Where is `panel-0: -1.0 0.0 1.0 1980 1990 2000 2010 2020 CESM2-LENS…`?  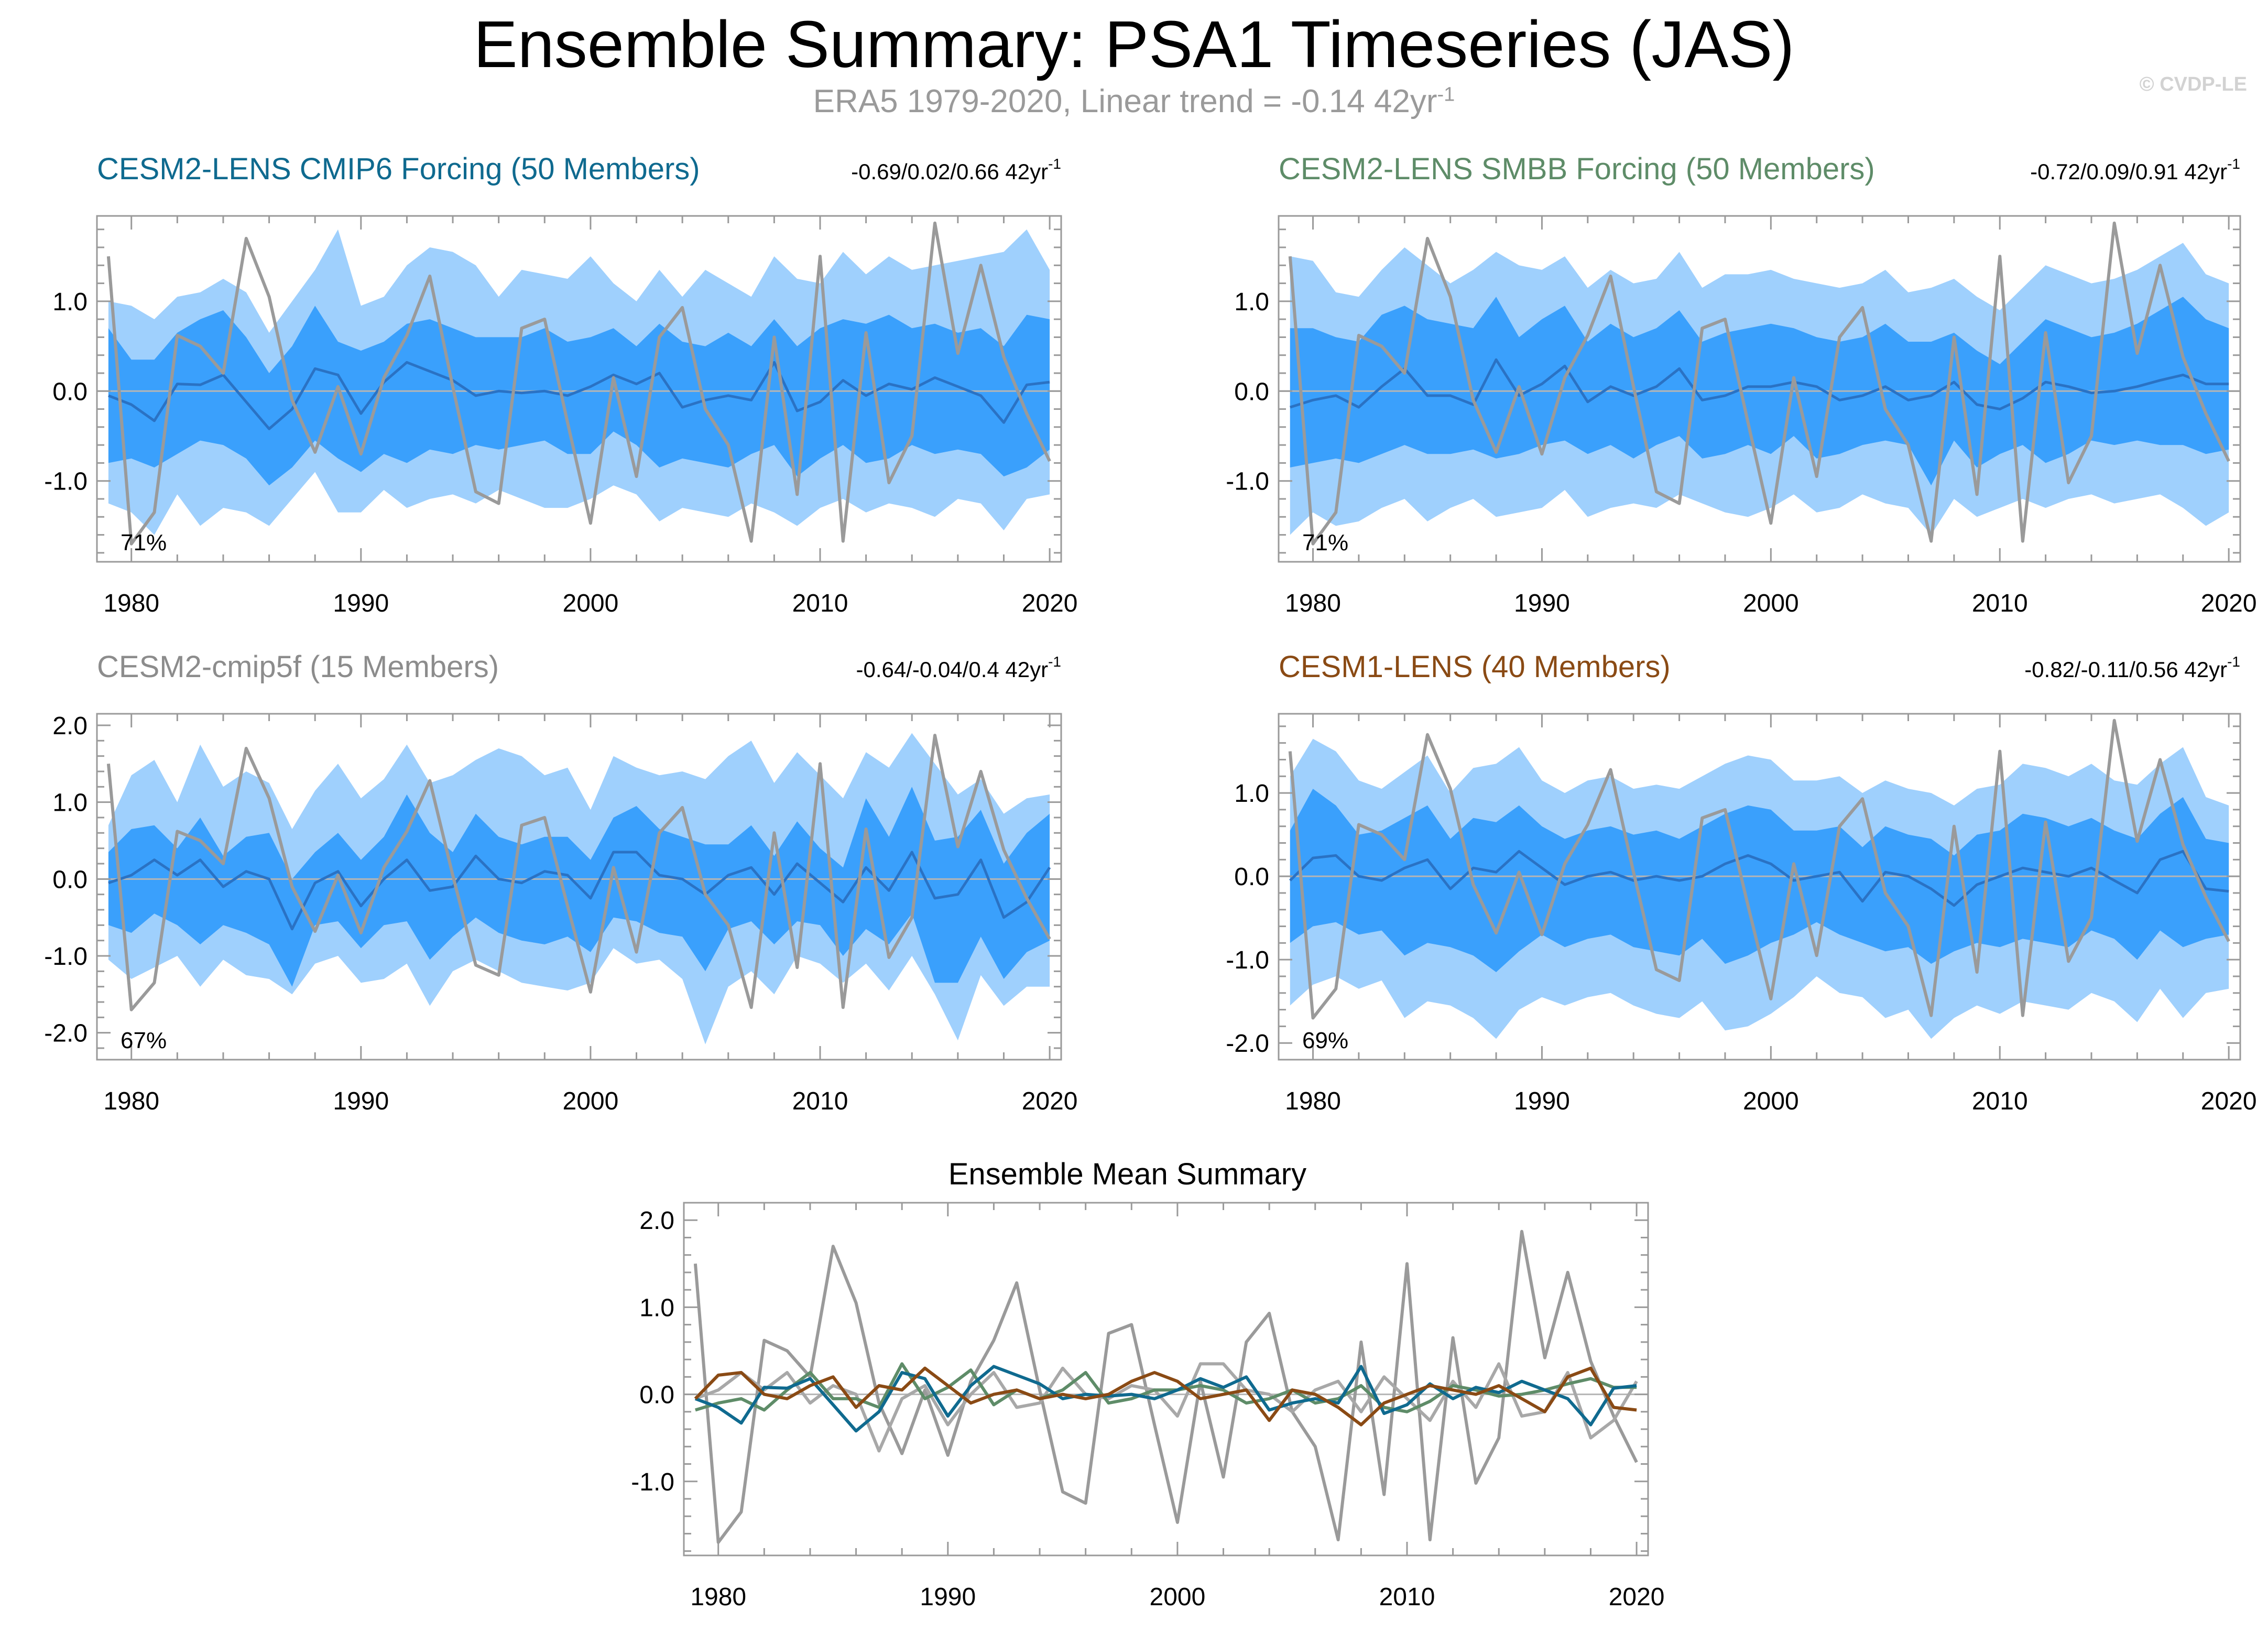 panel-0: -1.0 0.0 1.0 1980 1990 2000 2010 2020 CESM2-LENS… is located at coordinates (560, 384).